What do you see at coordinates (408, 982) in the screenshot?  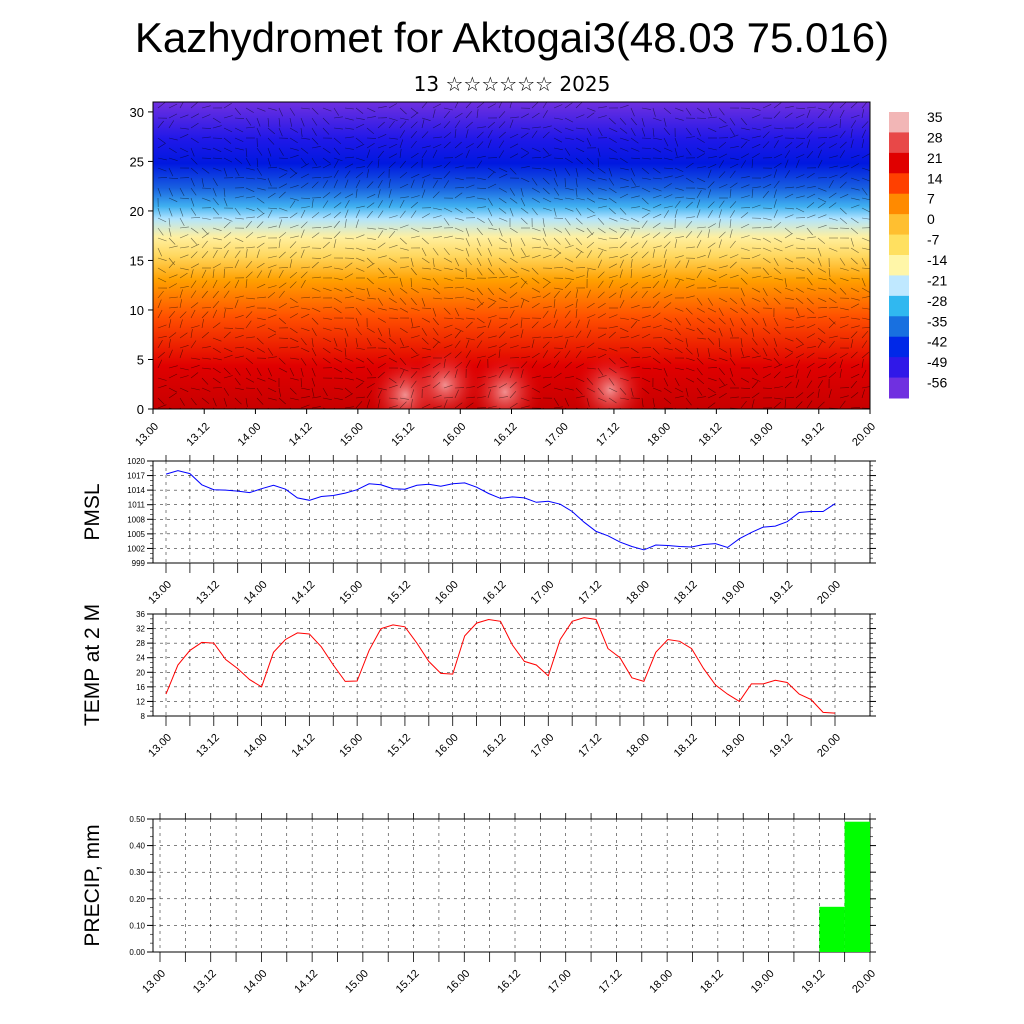 I see `x-tick-label: 15.12` at bounding box center [408, 982].